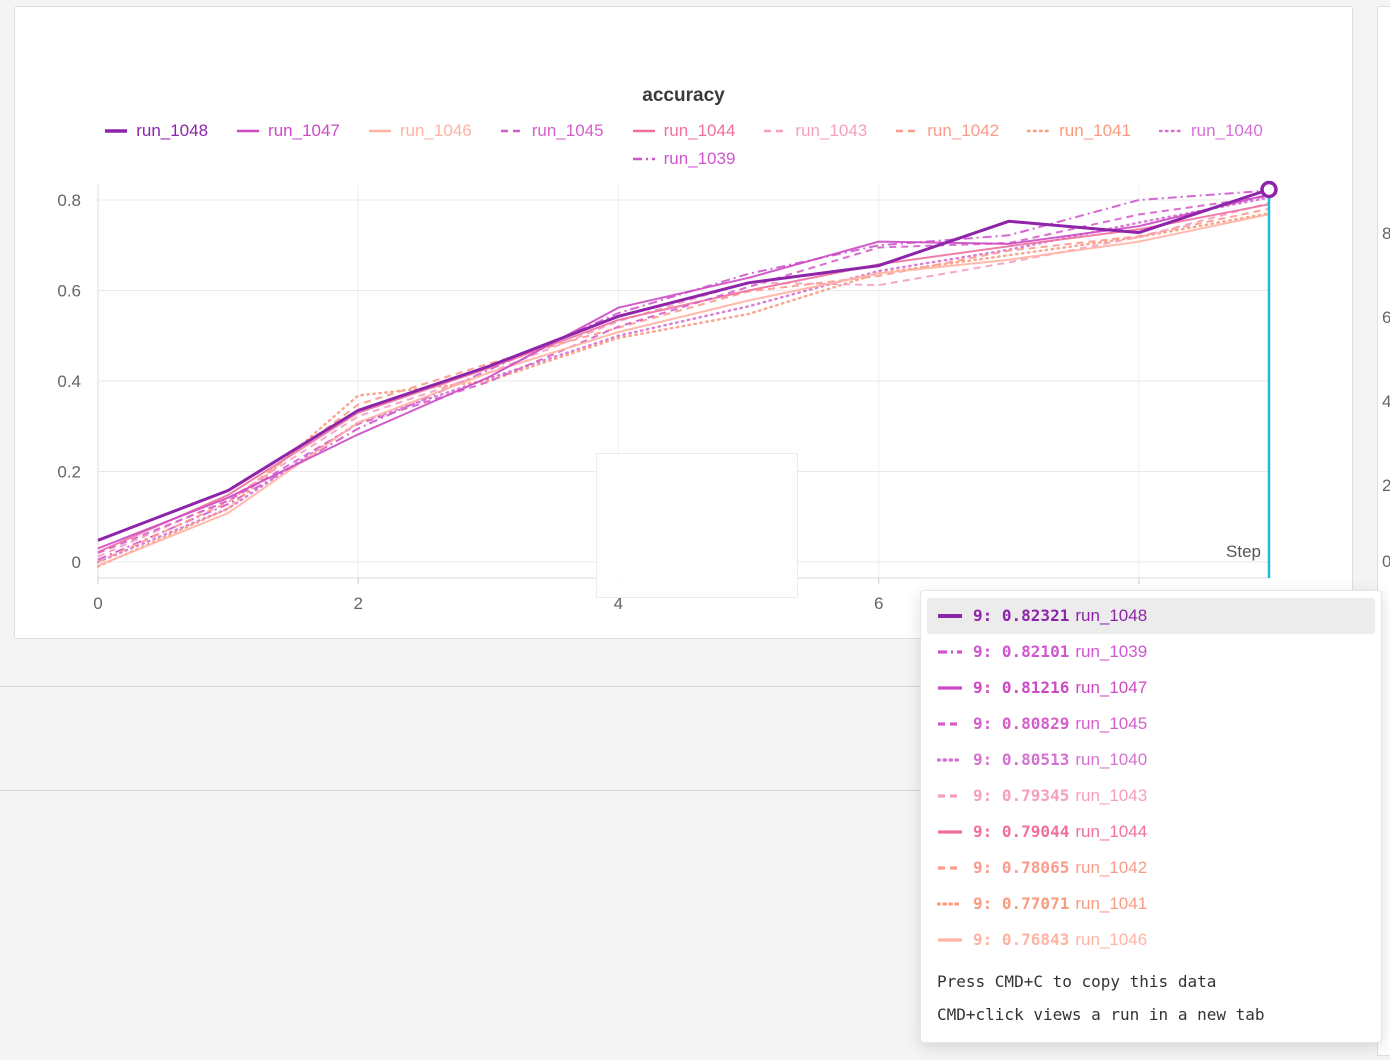 This screenshot has width=1390, height=1060. I want to click on tooltip-step-value: 9: 0.77071, so click(1021, 903).